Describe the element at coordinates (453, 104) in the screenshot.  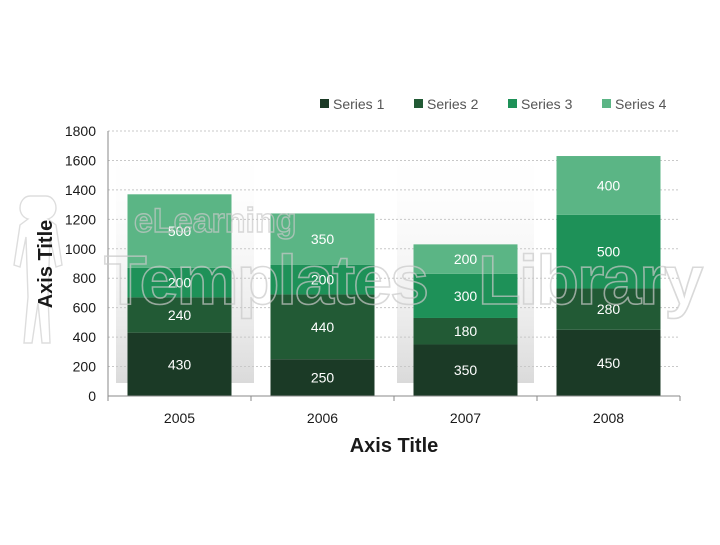
I see `legend-label: Series 2` at that location.